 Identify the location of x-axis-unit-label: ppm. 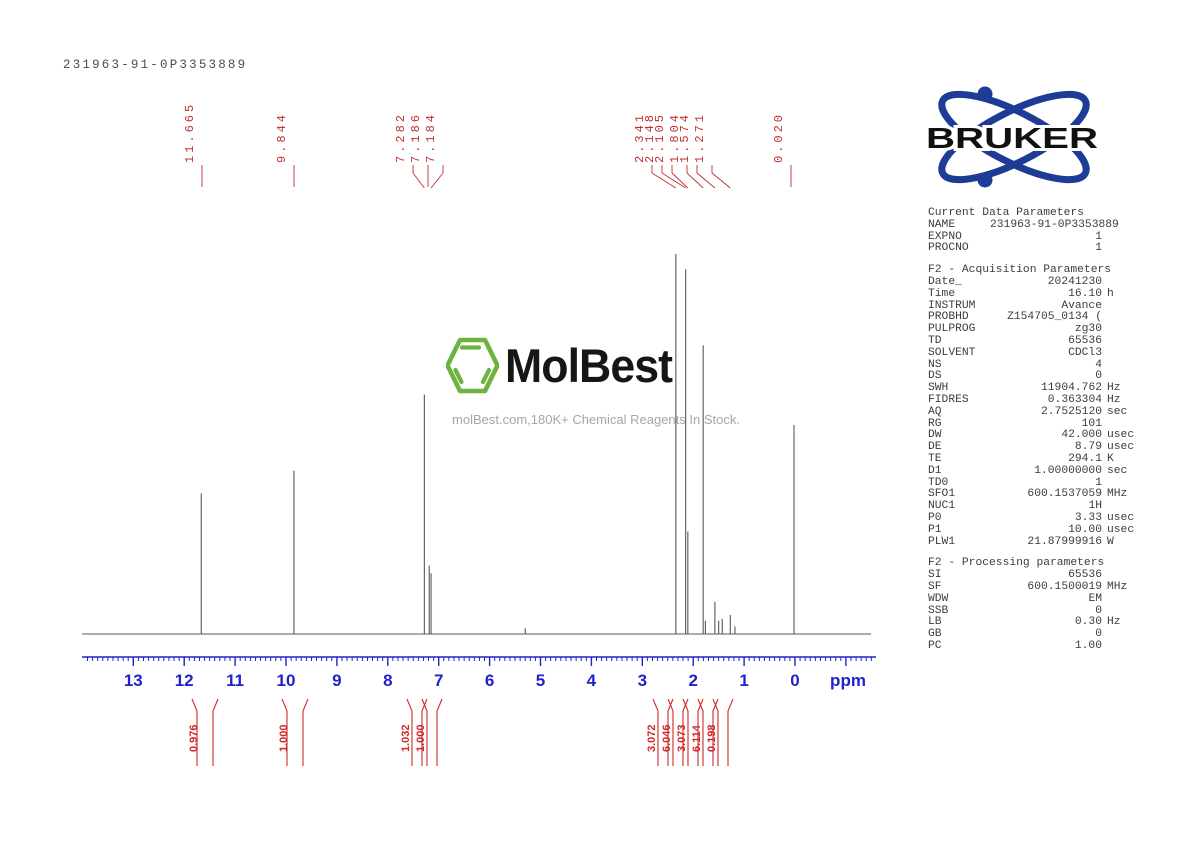
(848, 680).